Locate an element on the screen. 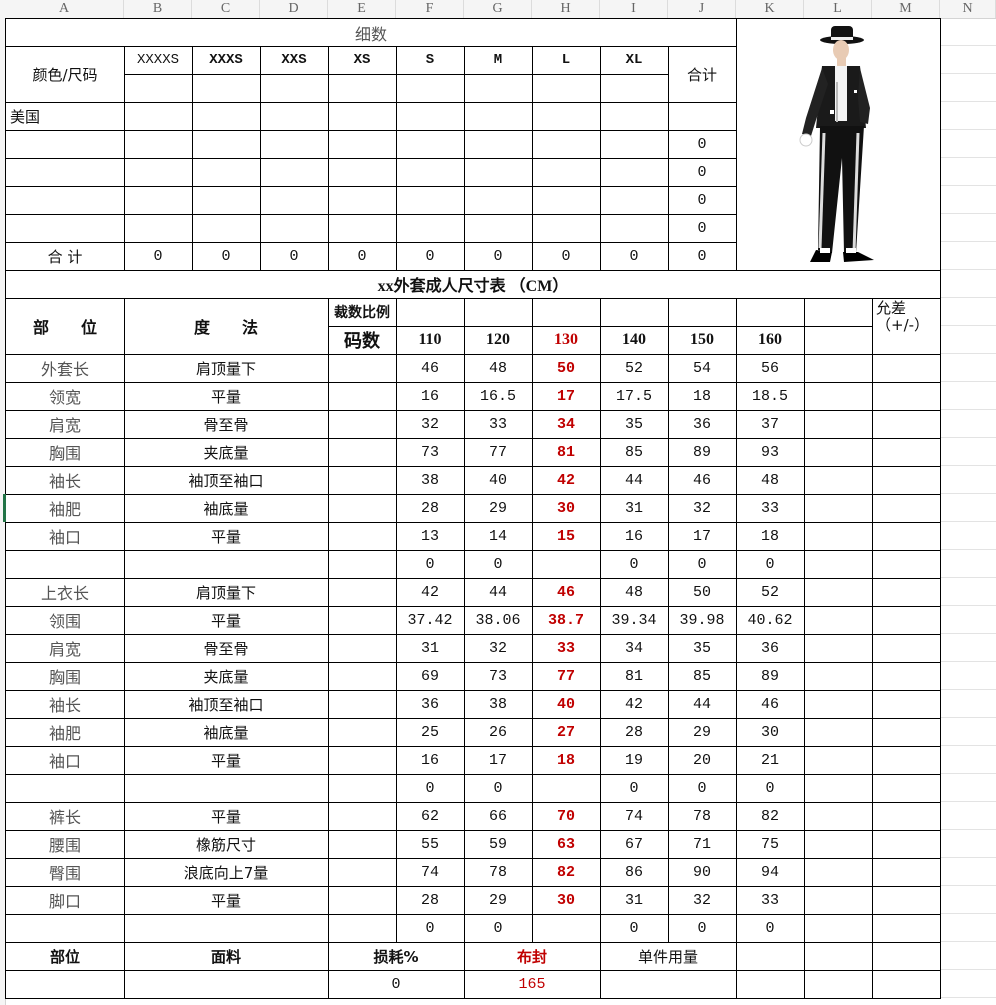 The width and height of the screenshot is (996, 1005). measure-cell: 26 is located at coordinates (498, 732).